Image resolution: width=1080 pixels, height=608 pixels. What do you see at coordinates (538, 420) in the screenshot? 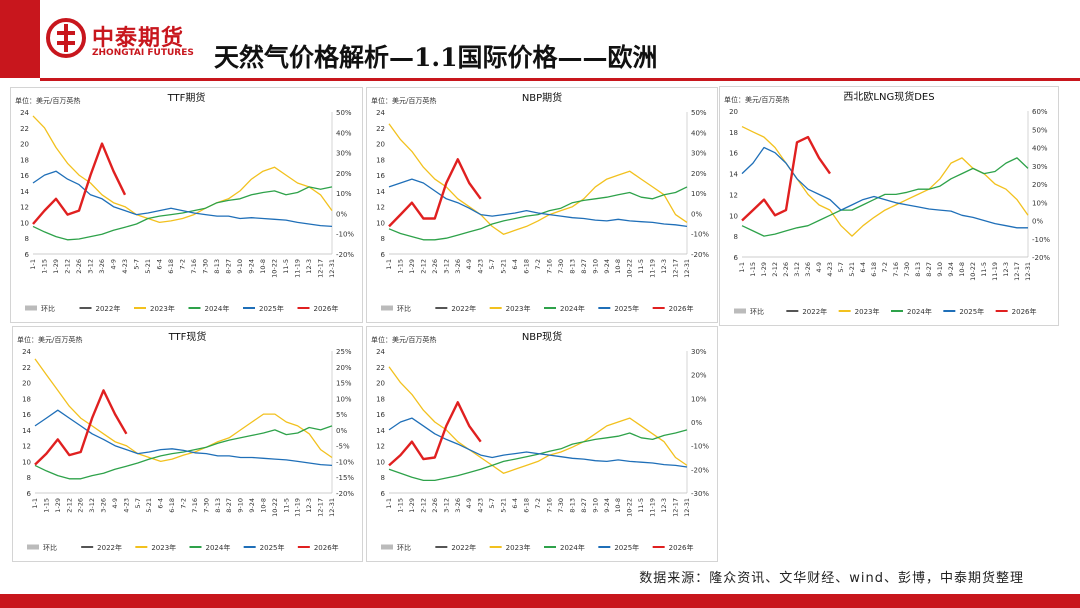
I see `series-line-2023年` at bounding box center [538, 420].